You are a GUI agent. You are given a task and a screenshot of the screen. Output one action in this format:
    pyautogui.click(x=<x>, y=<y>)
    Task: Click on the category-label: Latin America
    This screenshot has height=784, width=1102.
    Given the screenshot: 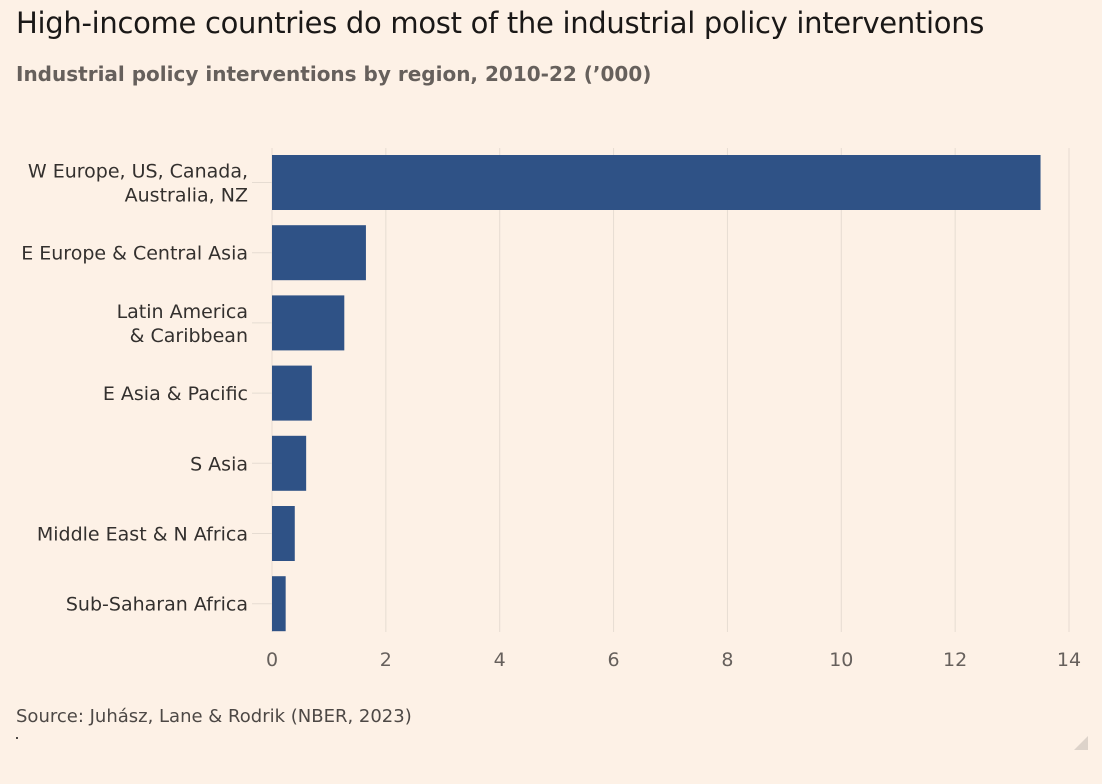 What is the action you would take?
    pyautogui.click(x=182, y=312)
    